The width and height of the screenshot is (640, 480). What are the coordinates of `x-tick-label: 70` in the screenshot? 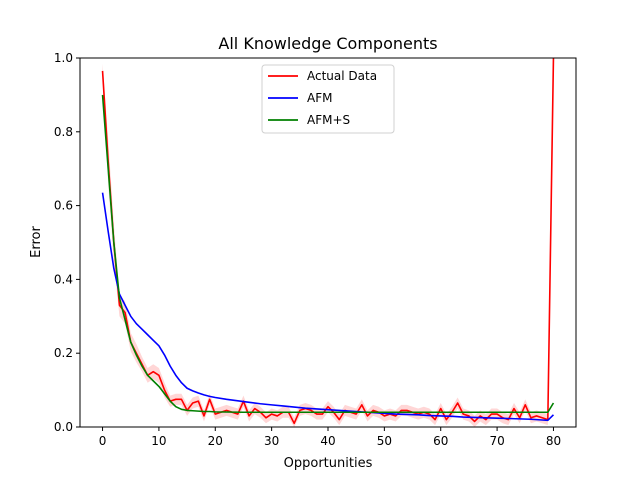 It's located at (496, 441).